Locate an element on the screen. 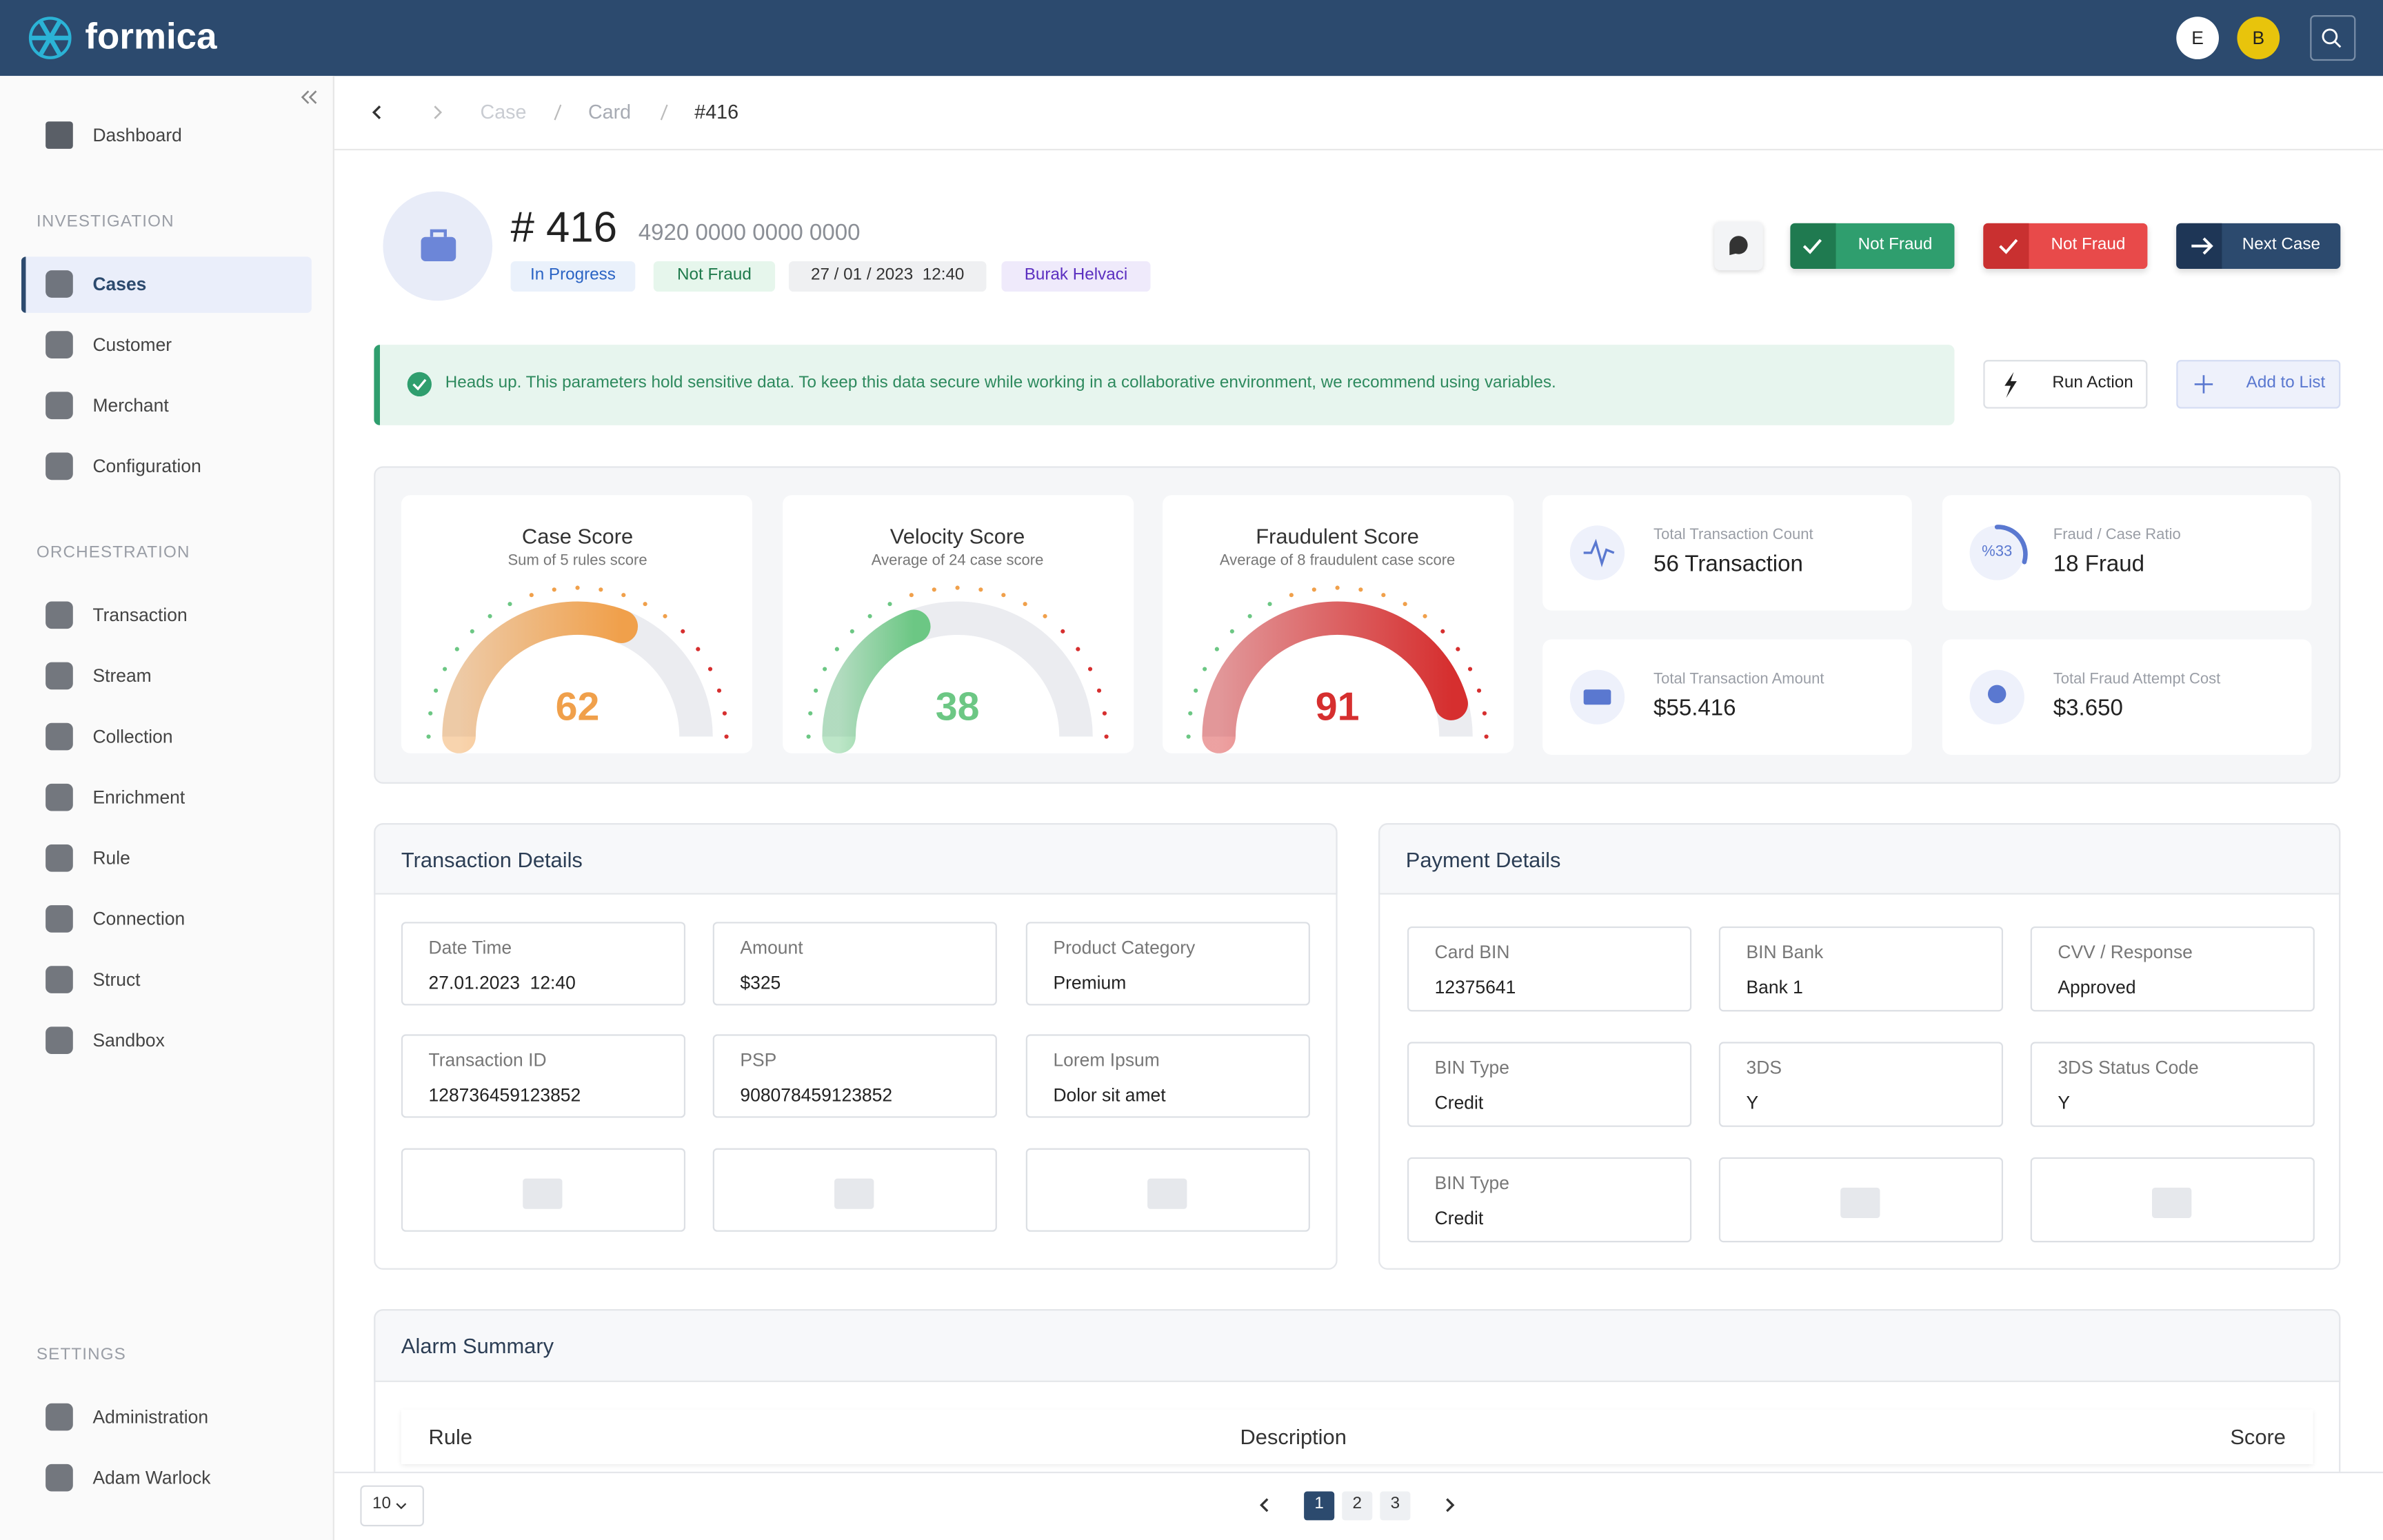 The image size is (2383, 1540). nav-item: Customer is located at coordinates (132, 345).